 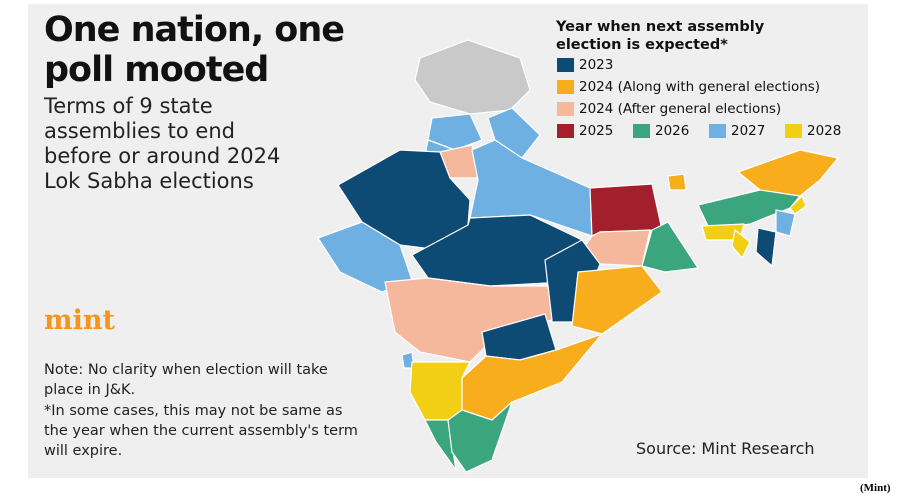 I want to click on bihar, so click(x=626, y=210).